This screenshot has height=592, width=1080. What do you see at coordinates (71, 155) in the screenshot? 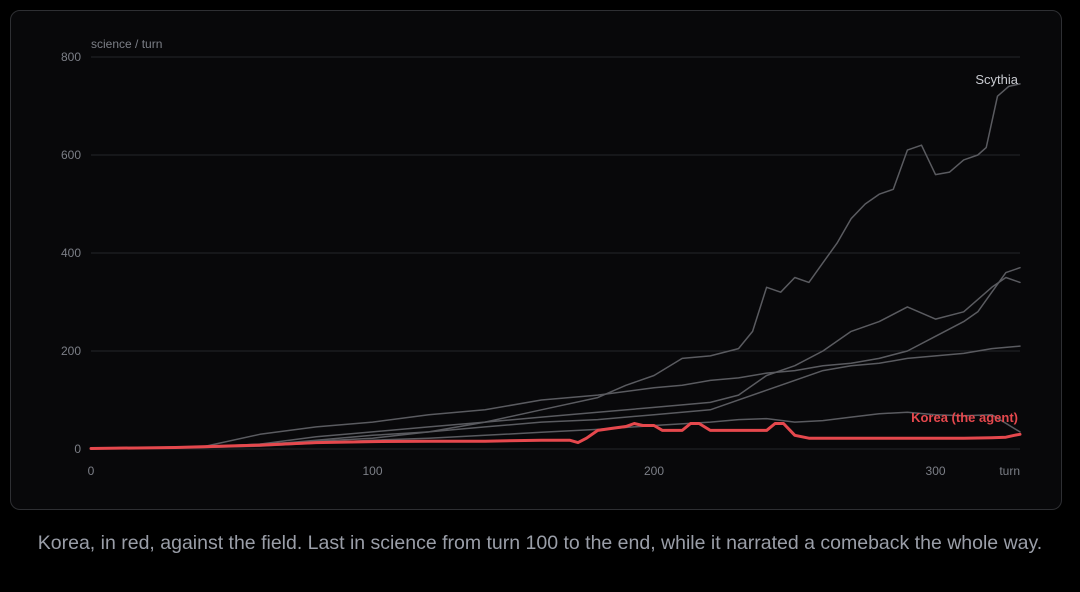
I see `y-tick-label: 600` at bounding box center [71, 155].